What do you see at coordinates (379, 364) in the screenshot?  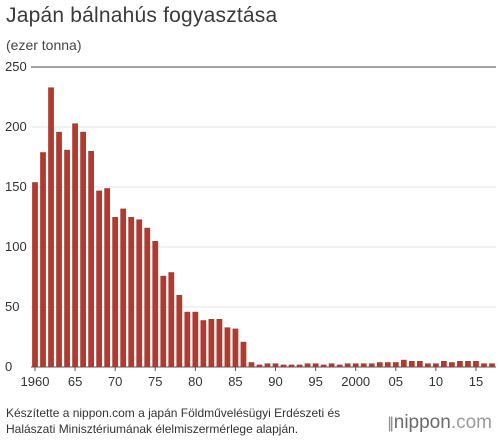 I see `bar-2003` at bounding box center [379, 364].